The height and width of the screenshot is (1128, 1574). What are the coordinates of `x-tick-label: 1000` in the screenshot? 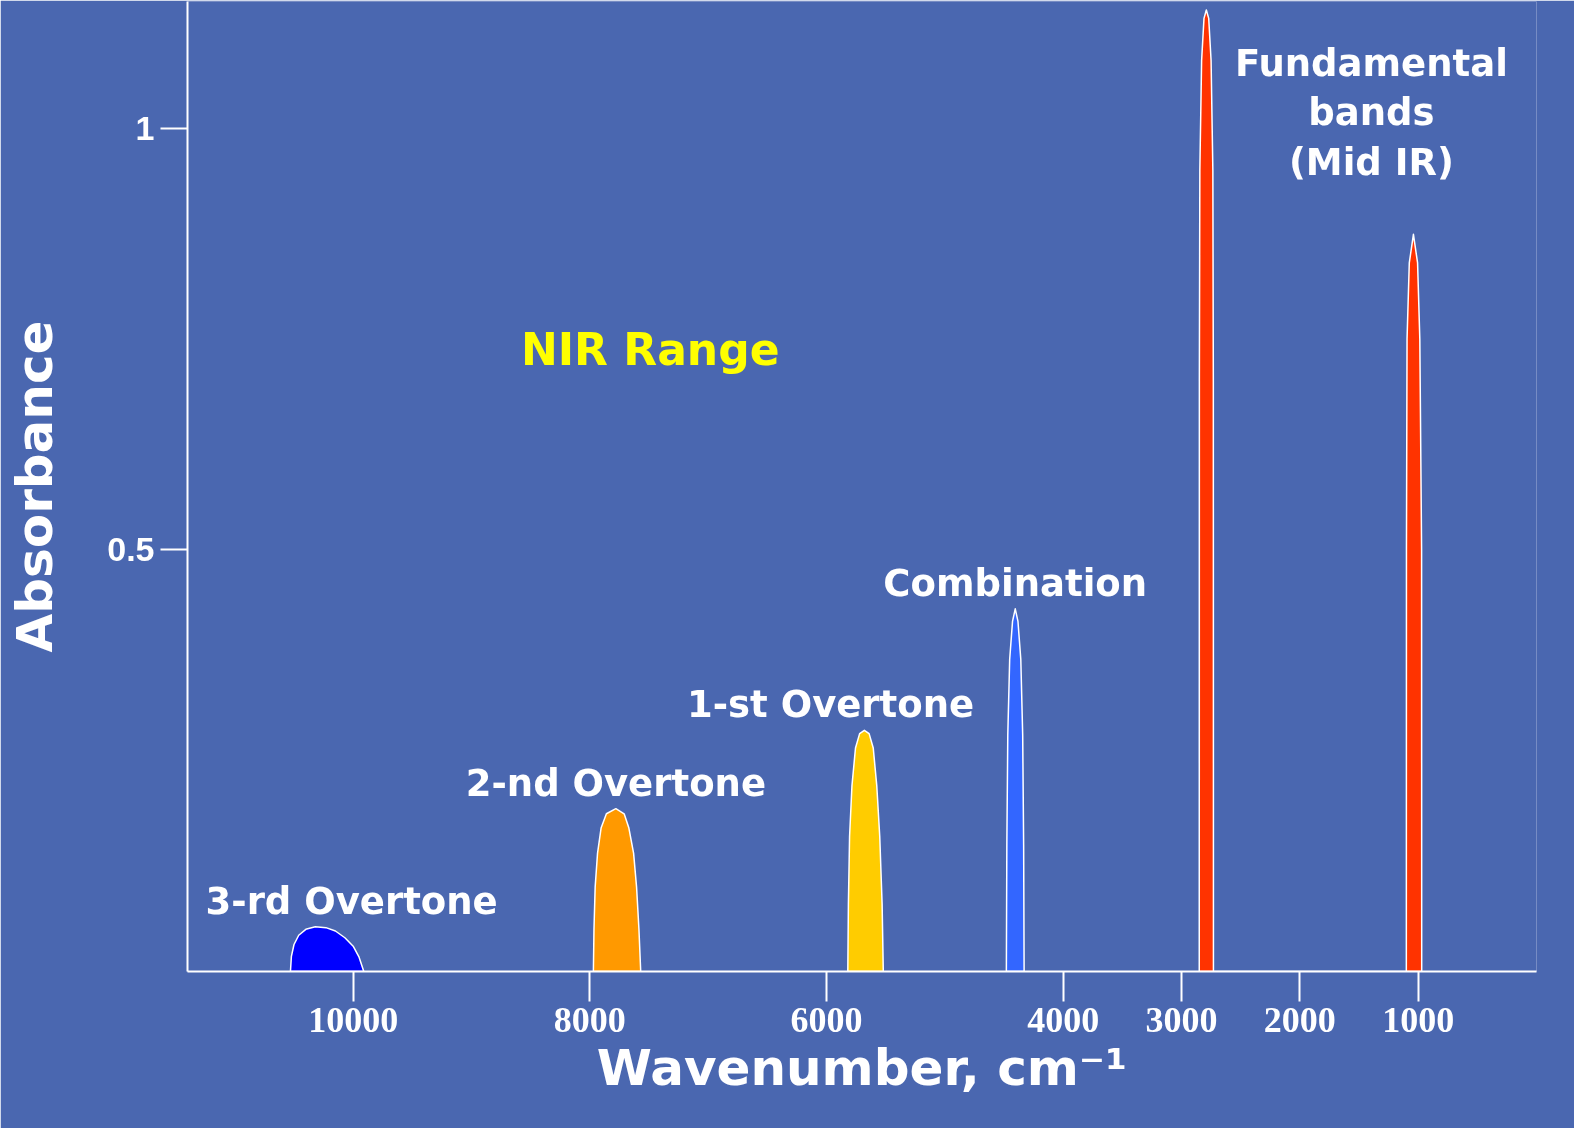 It's located at (1418, 1019).